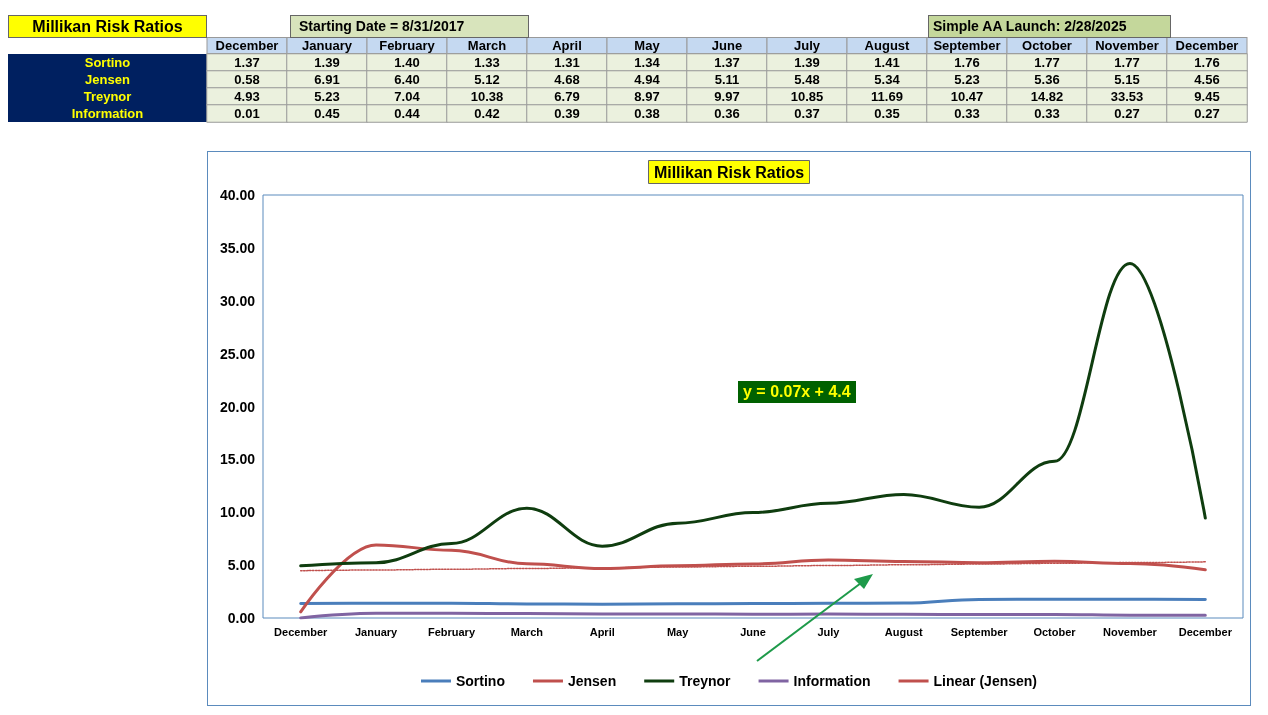  I want to click on data-label: 0.36, so click(727, 113).